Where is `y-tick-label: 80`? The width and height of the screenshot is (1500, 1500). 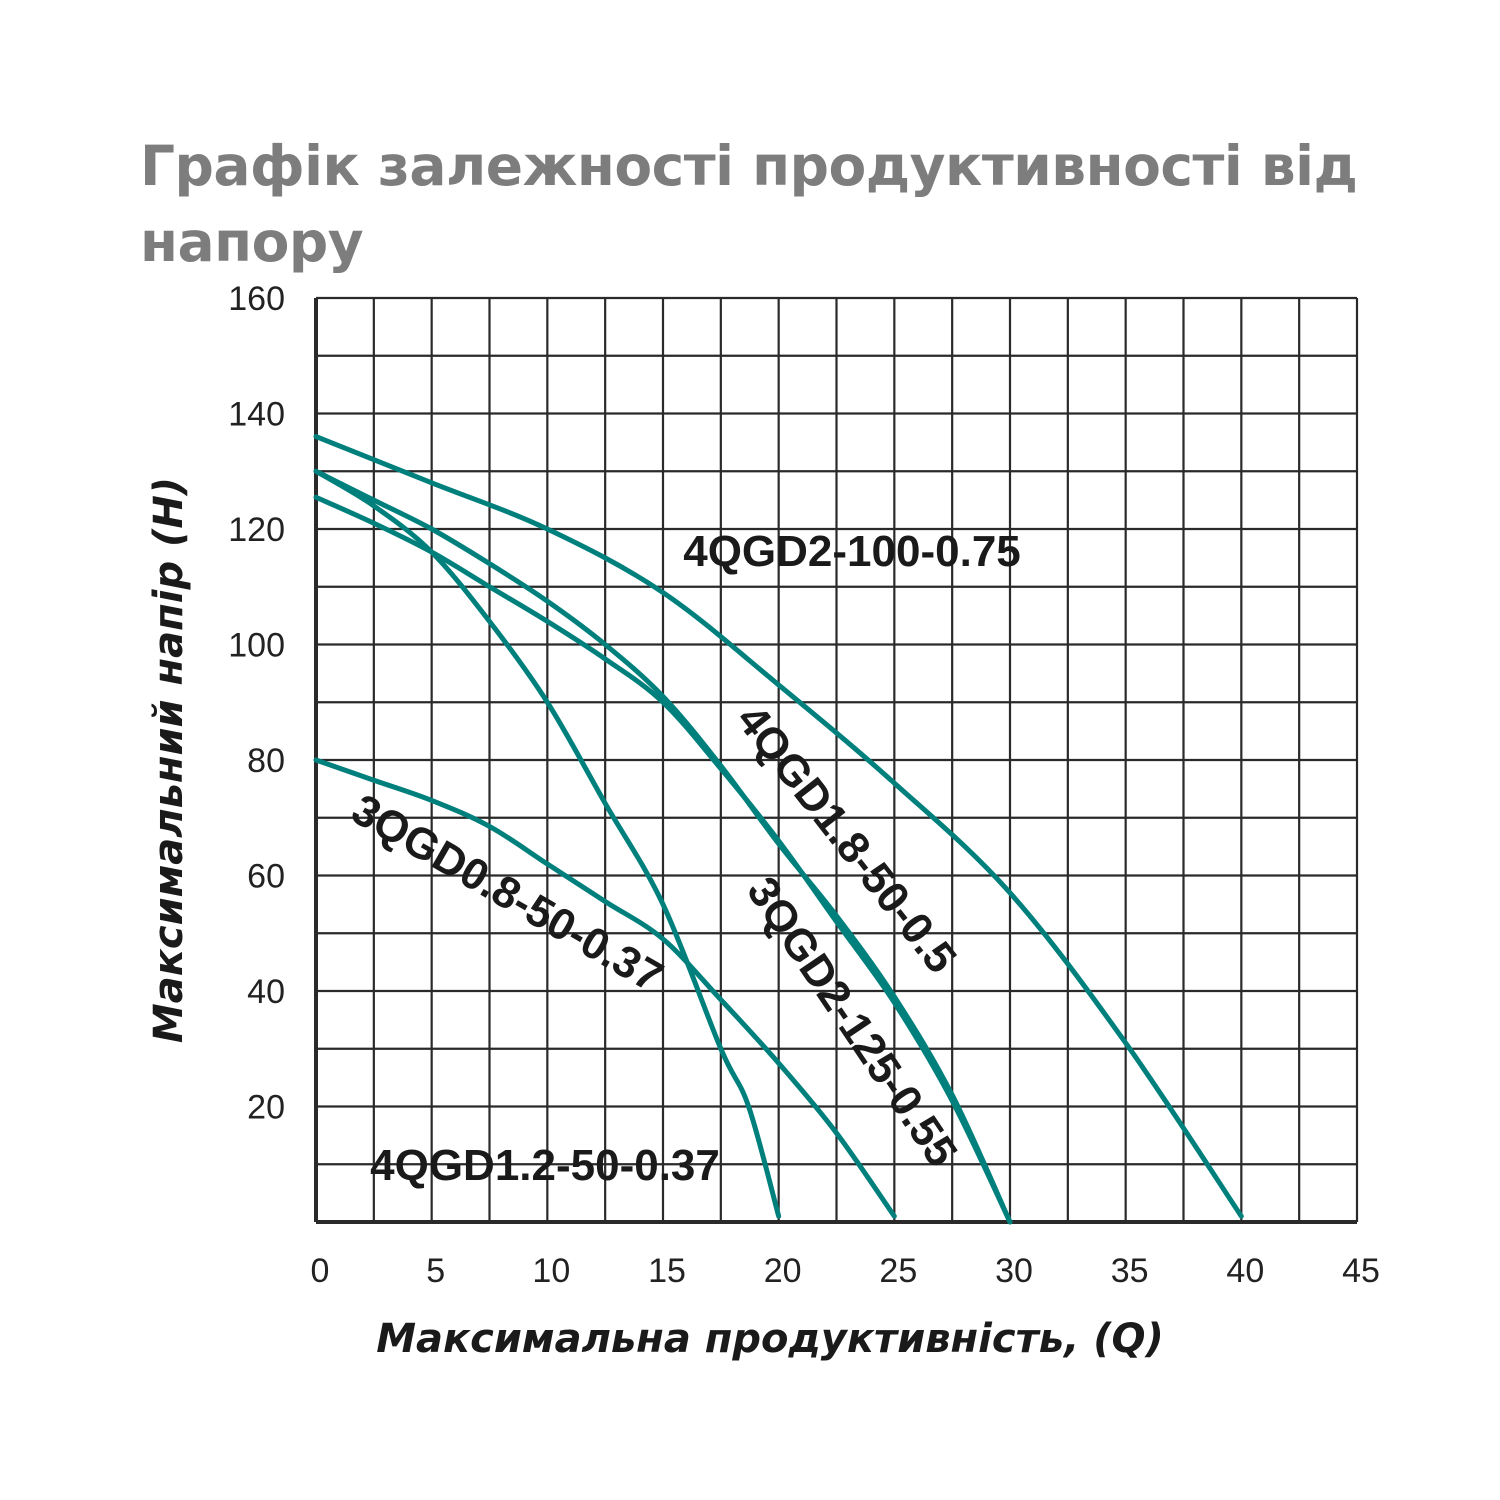 y-tick-label: 80 is located at coordinates (266, 761).